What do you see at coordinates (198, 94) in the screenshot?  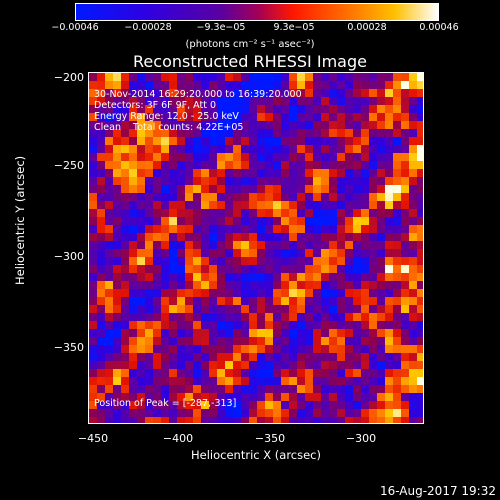 I see `info-time-range: 30-Nov-2014 16:29:20.000 to 16:39:20.000` at bounding box center [198, 94].